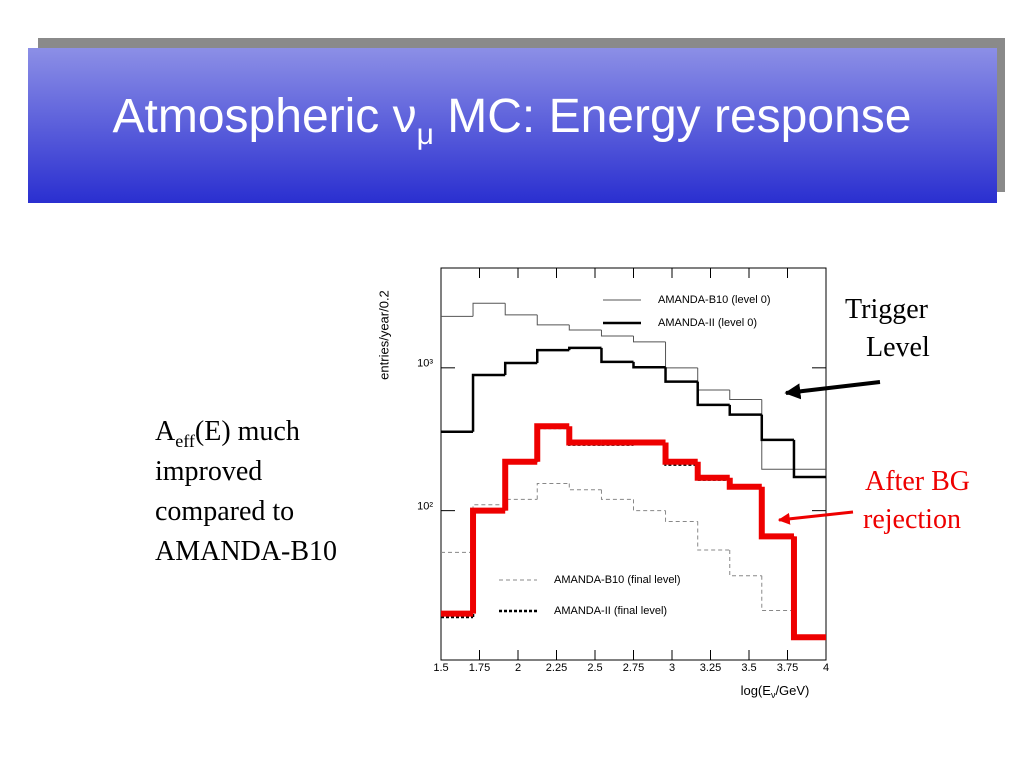  What do you see at coordinates (518, 668) in the screenshot?
I see `x-tick-label: 2` at bounding box center [518, 668].